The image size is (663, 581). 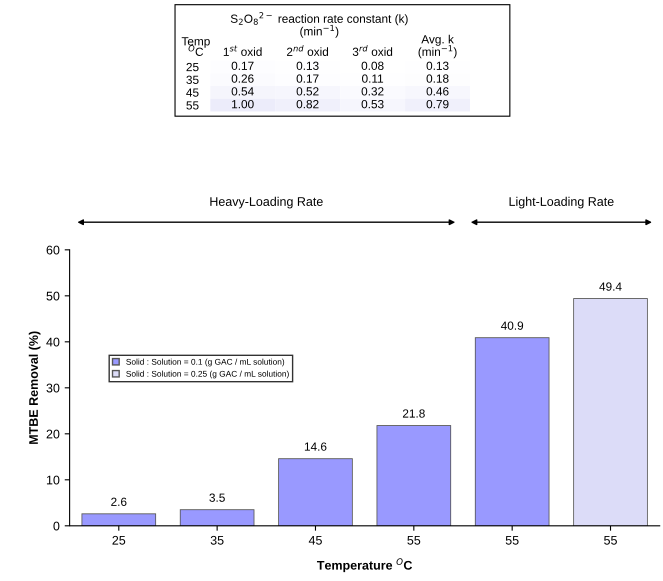 I want to click on data-label: 40.9, so click(x=512, y=325).